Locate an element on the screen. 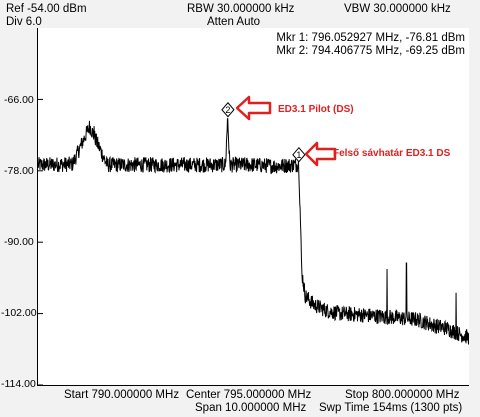  rbw-label: RBW 30.000000 kHz is located at coordinates (241, 9).